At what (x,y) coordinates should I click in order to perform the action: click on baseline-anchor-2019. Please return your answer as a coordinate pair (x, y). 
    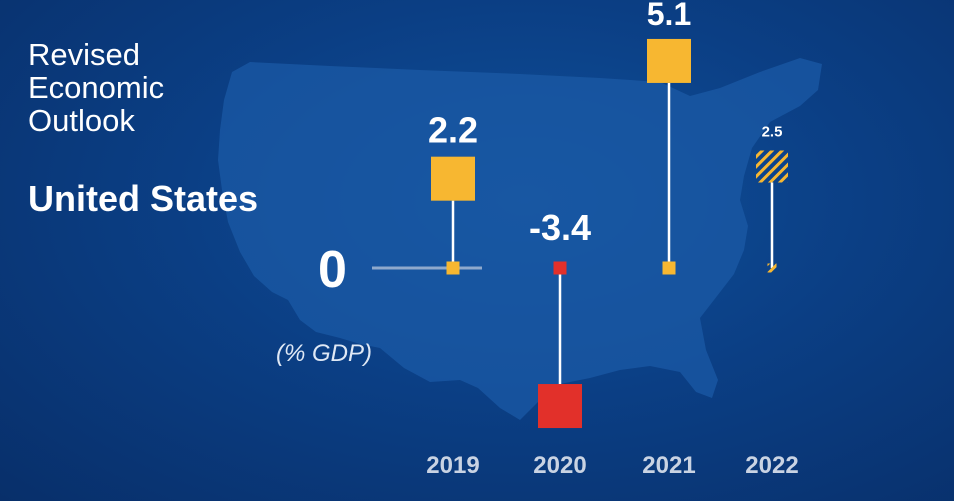
    Looking at the image, I should click on (453, 268).